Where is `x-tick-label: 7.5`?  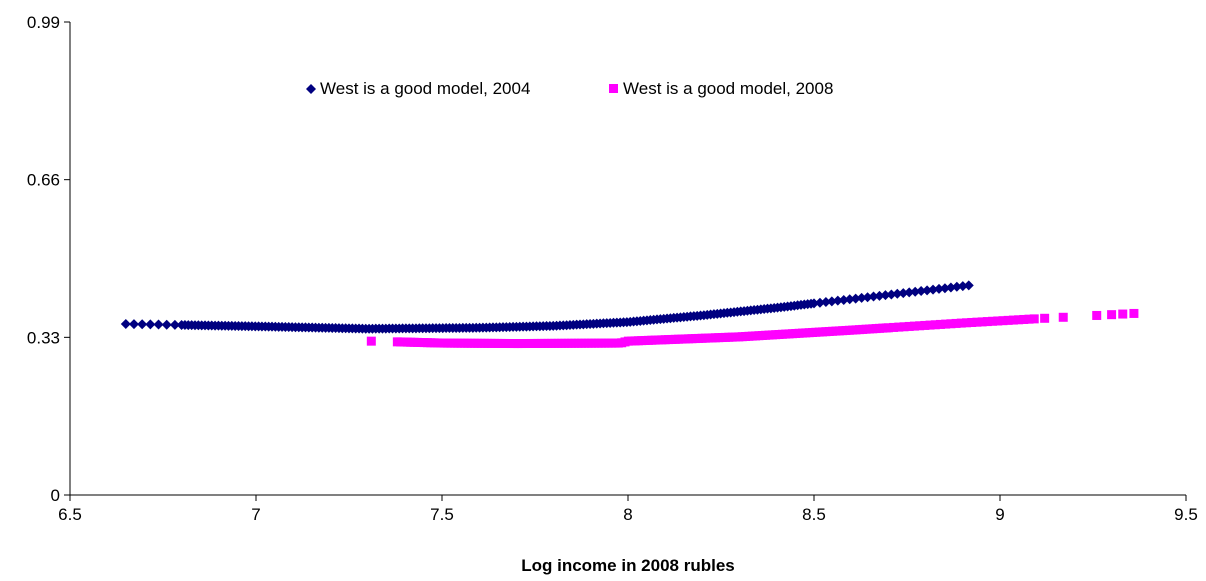
x-tick-label: 7.5 is located at coordinates (442, 514).